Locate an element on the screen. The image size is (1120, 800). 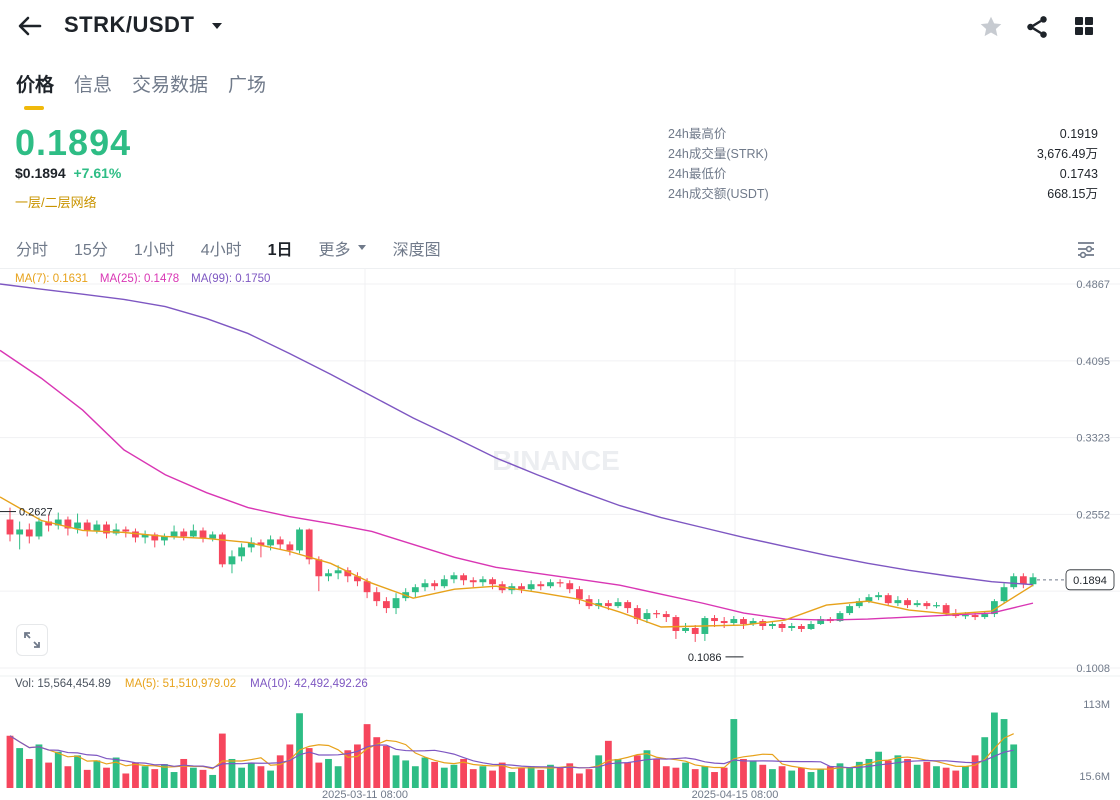
interval-more: 更多 is located at coordinates (343, 248).